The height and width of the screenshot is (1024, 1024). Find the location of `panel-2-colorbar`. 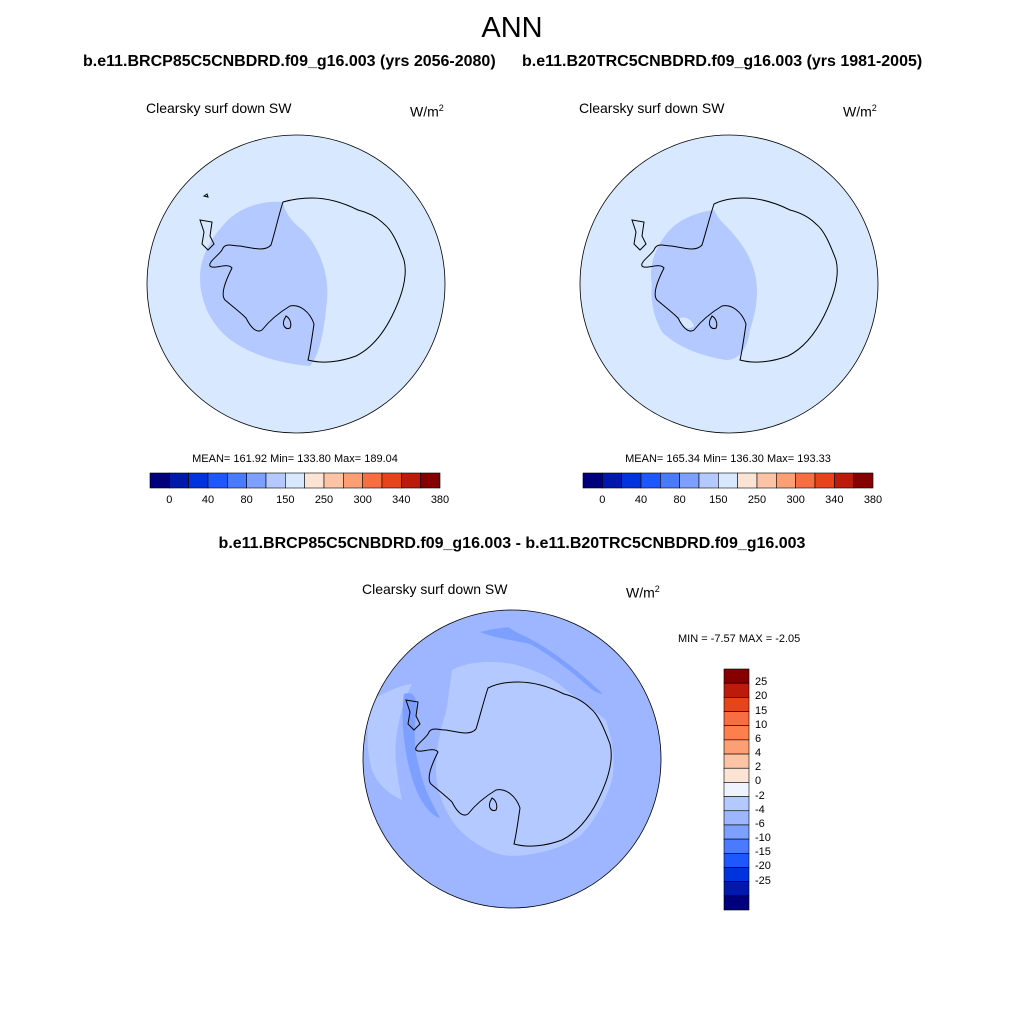

panel-2-colorbar is located at coordinates (728, 480).